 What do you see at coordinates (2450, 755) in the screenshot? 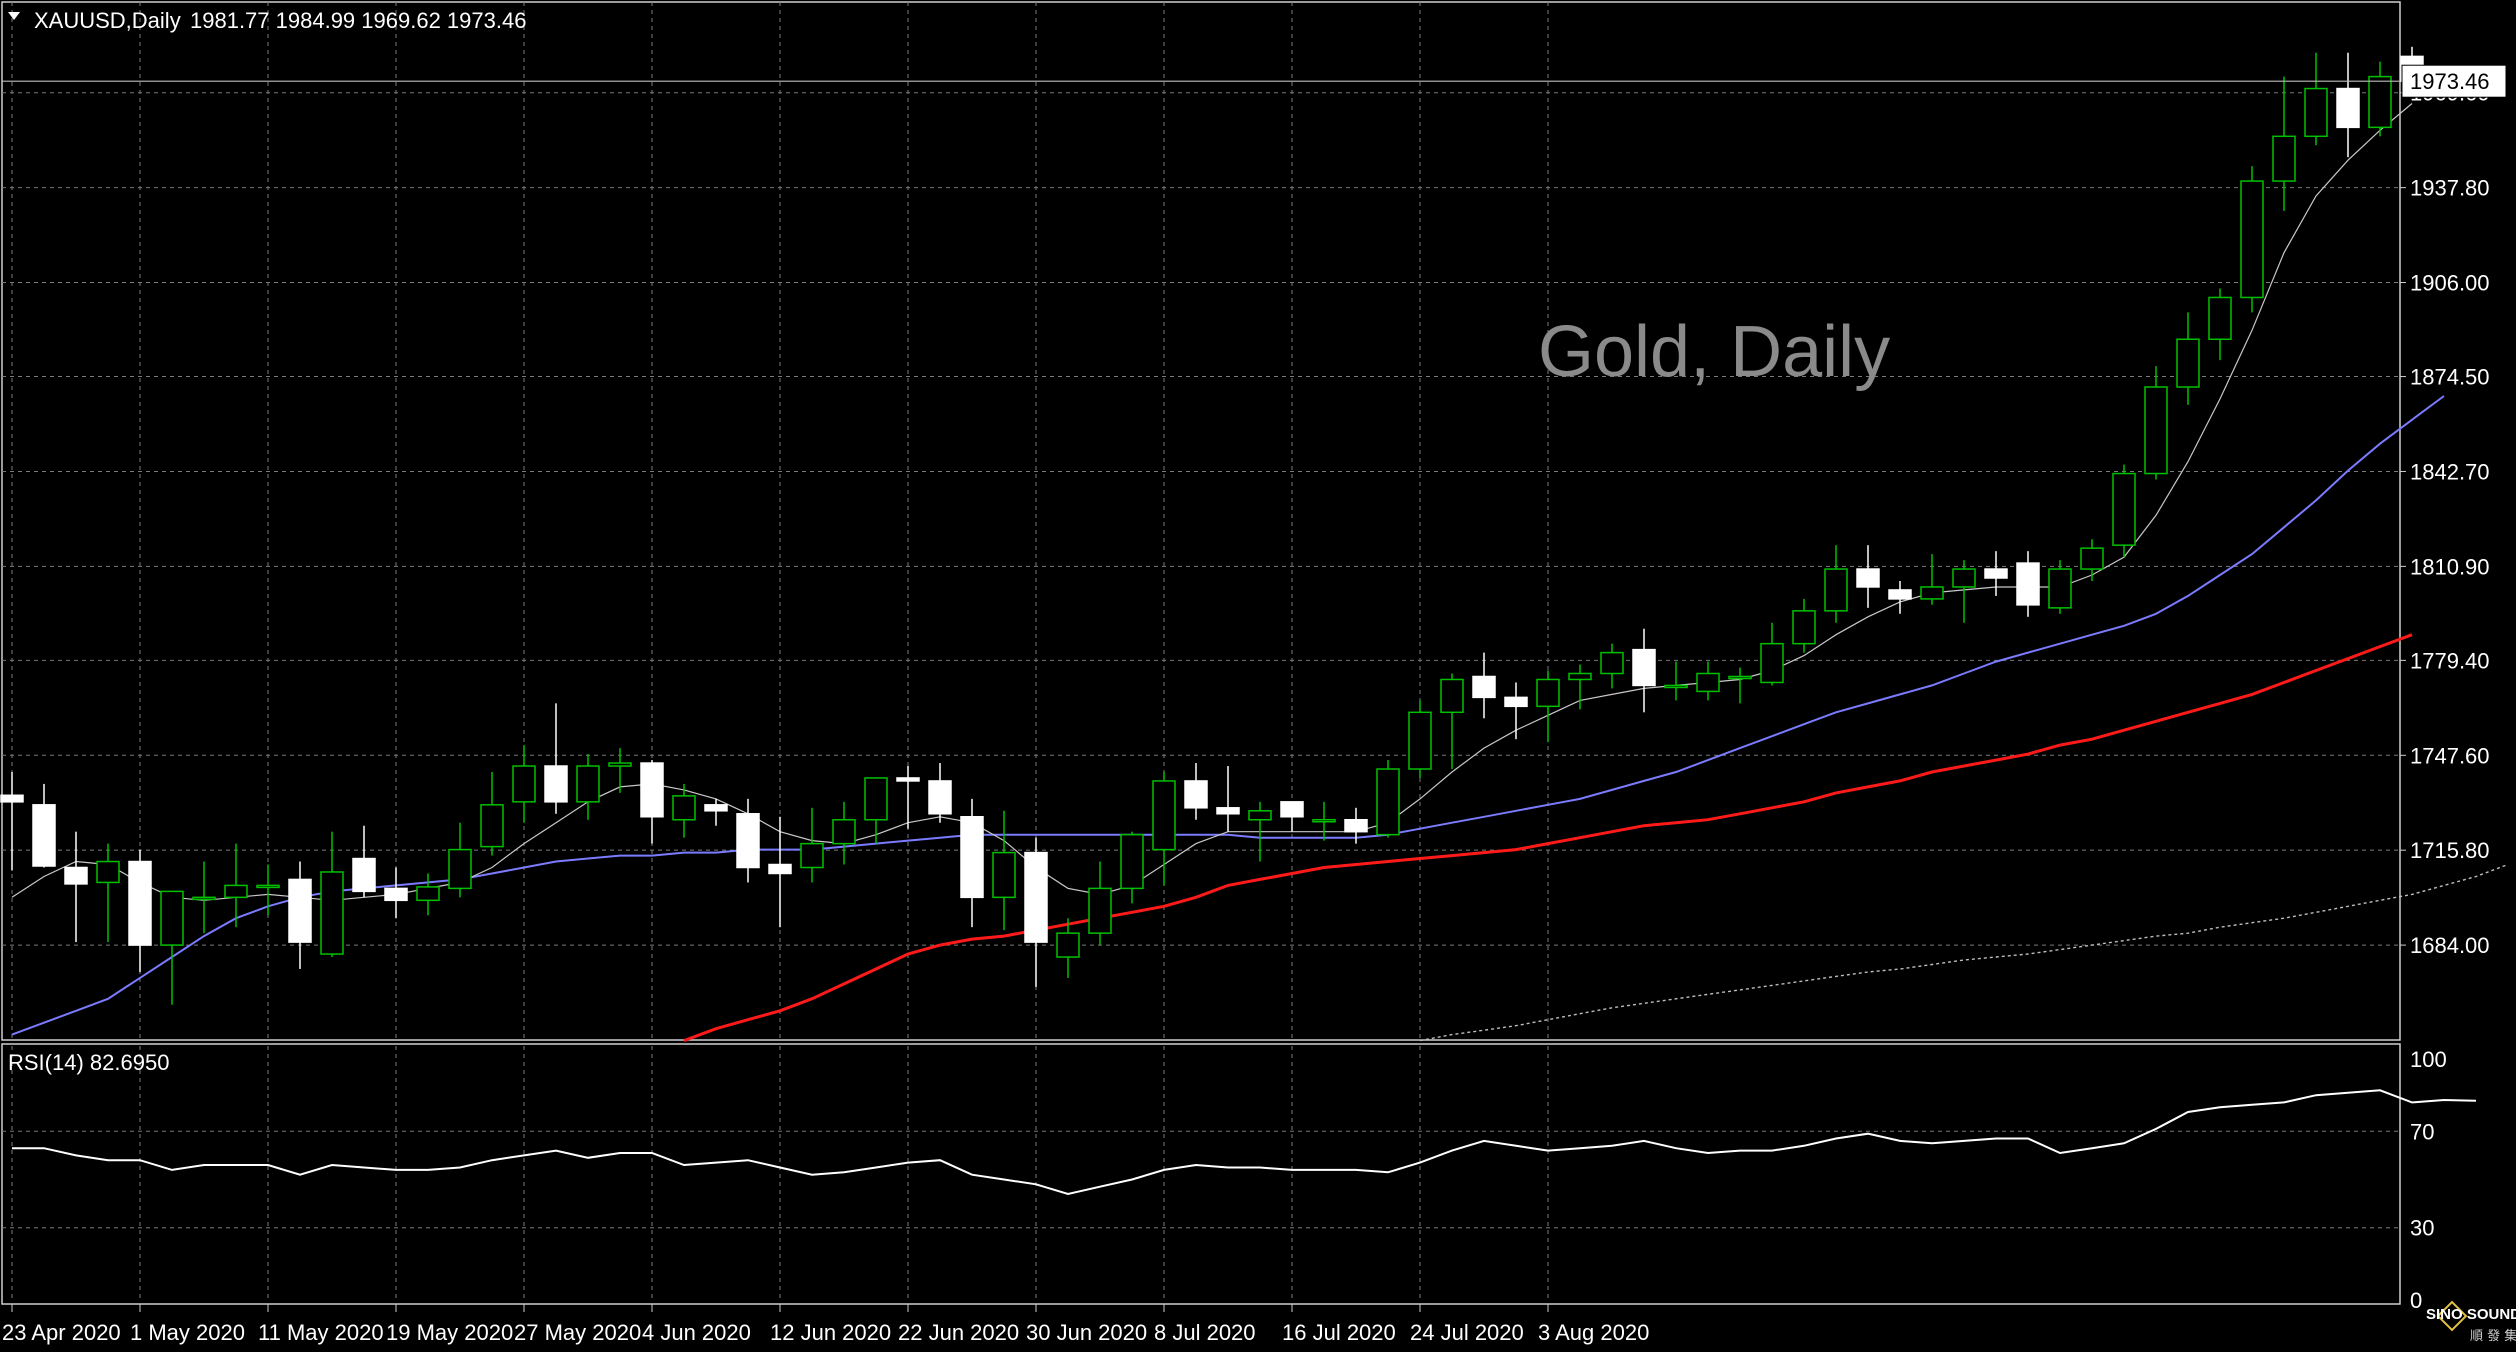
I see `price-tick-label: 1747.60` at bounding box center [2450, 755].